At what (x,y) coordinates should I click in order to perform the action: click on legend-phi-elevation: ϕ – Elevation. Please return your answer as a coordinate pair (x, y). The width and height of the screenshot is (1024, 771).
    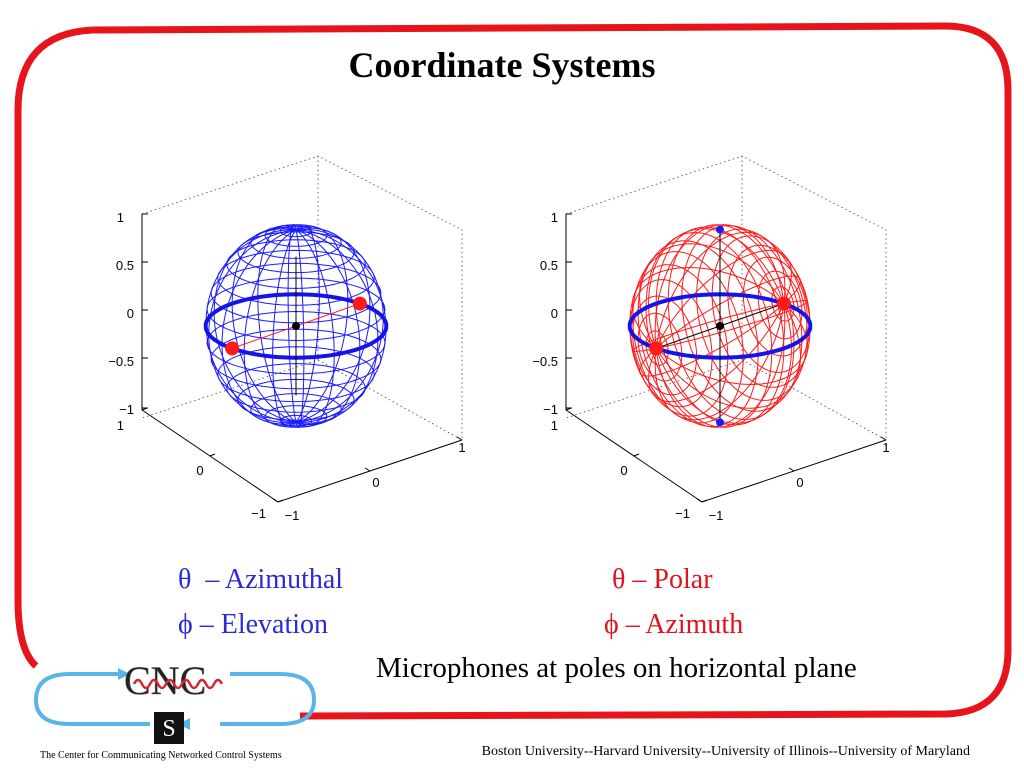
    Looking at the image, I should click on (253, 625).